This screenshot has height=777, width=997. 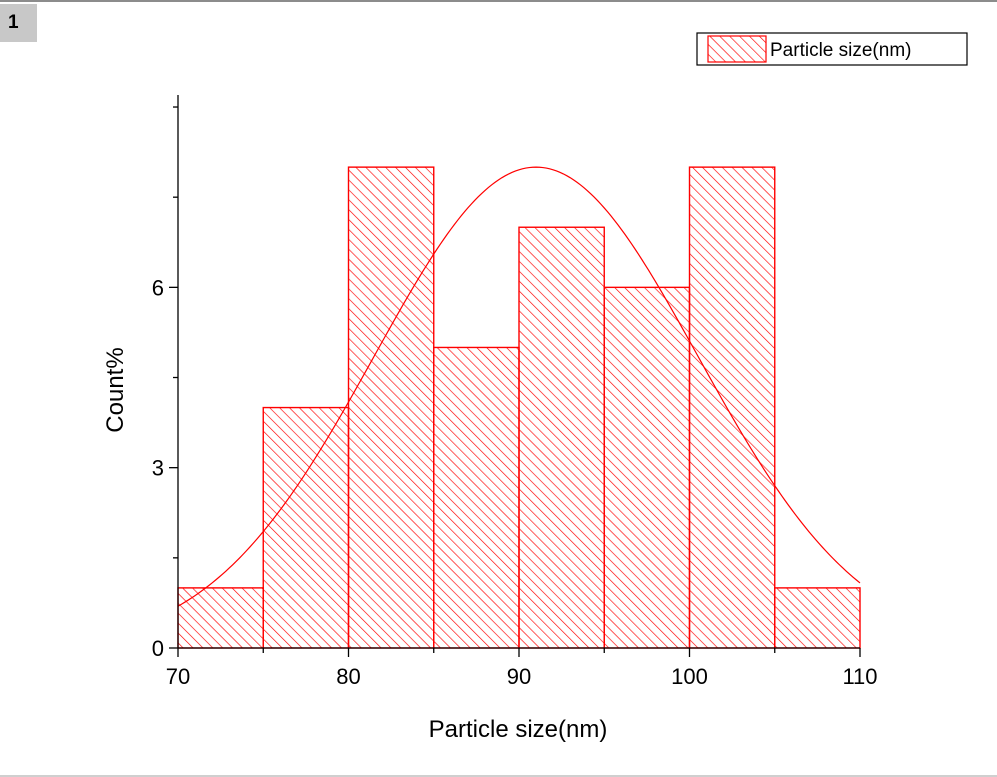 I want to click on y-axis-title: Count%, so click(x=115, y=389).